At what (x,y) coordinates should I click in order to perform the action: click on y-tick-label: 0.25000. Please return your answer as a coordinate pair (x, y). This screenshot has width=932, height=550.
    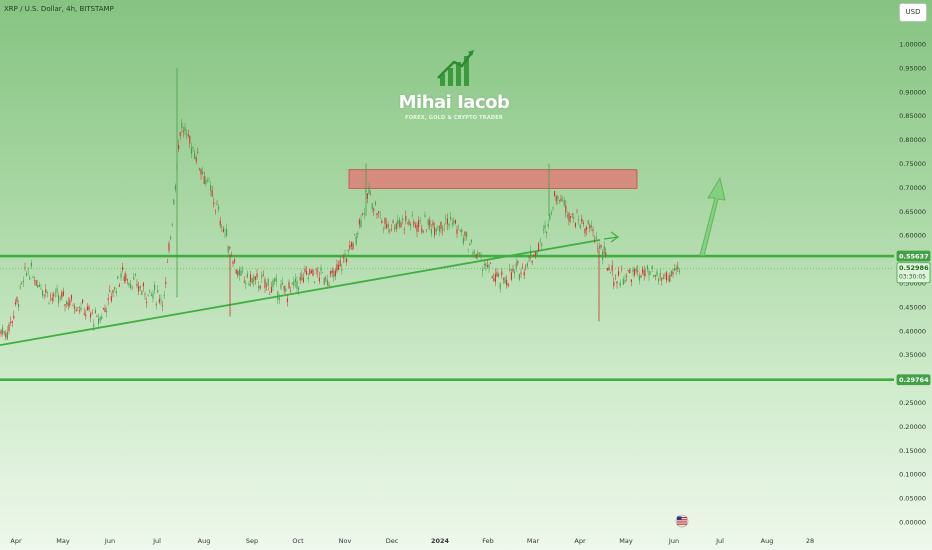
    Looking at the image, I should click on (912, 403).